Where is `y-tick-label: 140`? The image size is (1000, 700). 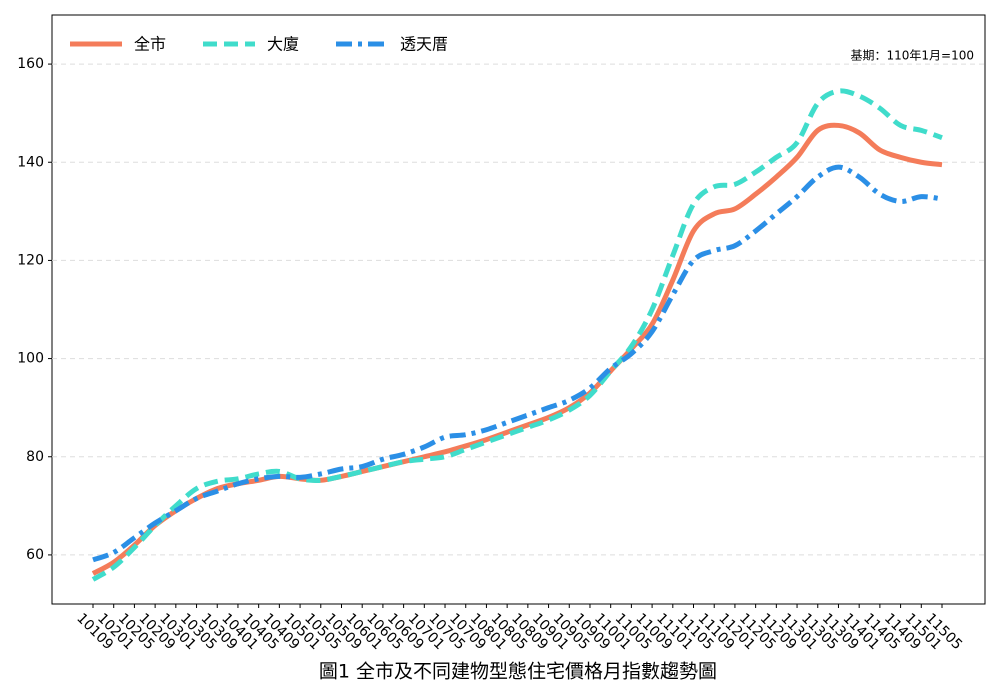
y-tick-label: 140 is located at coordinates (30, 162).